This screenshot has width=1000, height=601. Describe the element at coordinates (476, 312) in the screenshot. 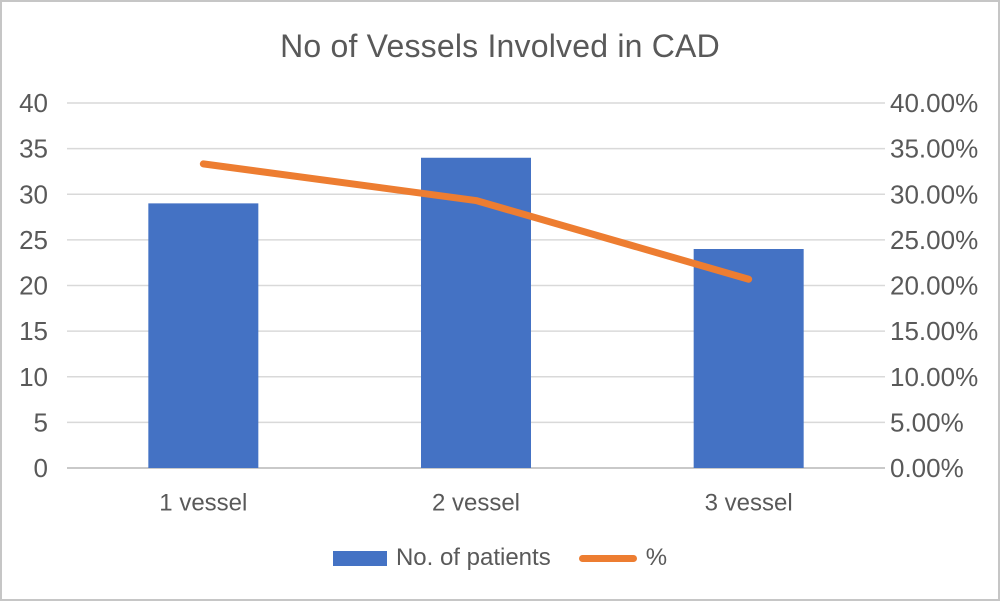

I see `bar-2-vessel` at that location.